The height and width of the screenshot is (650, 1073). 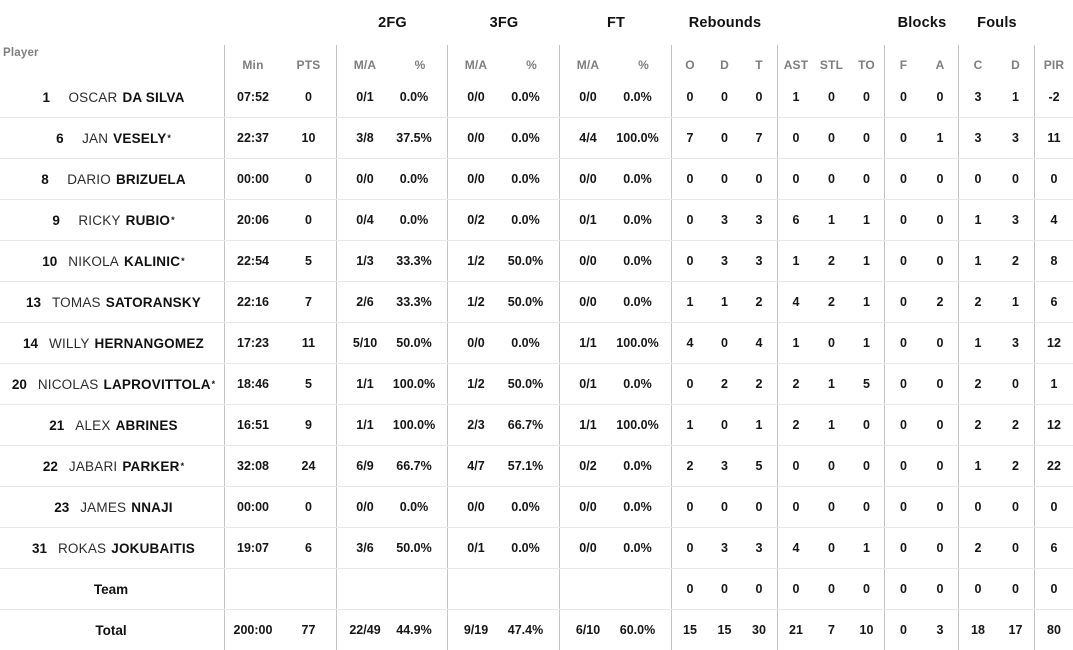 What do you see at coordinates (82, 548) in the screenshot?
I see `player-first-name: ROKAS` at bounding box center [82, 548].